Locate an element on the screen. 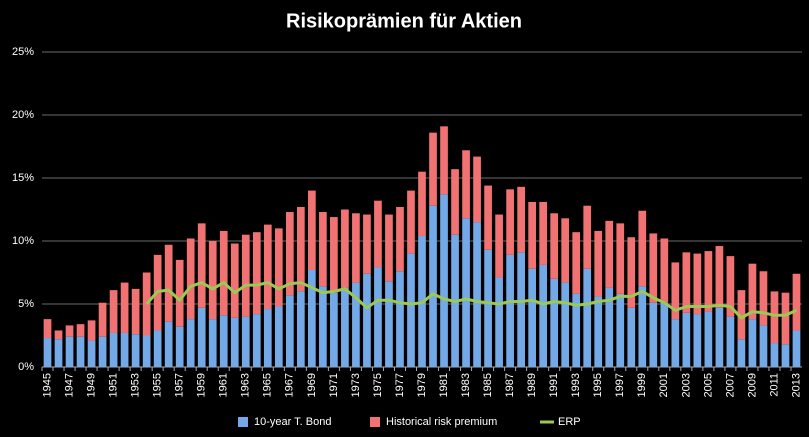 The width and height of the screenshot is (809, 437). x-tick-label: 1963 is located at coordinates (246, 385).